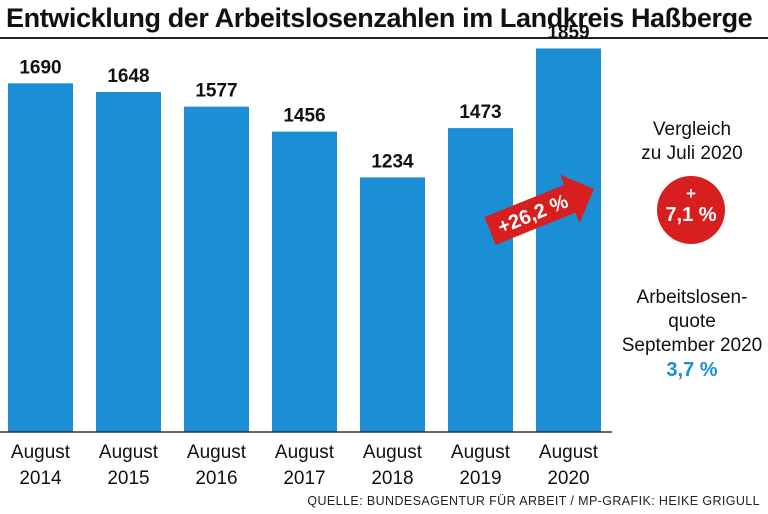 The width and height of the screenshot is (768, 514). Describe the element at coordinates (384, 38) in the screenshot. I see `title-divider` at that location.